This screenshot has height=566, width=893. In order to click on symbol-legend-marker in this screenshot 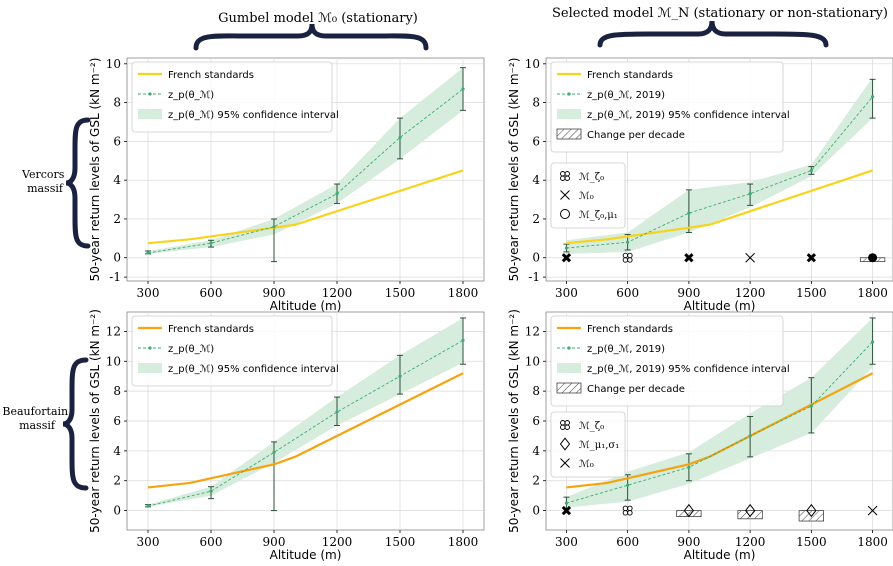, I will do `click(565, 425)`.